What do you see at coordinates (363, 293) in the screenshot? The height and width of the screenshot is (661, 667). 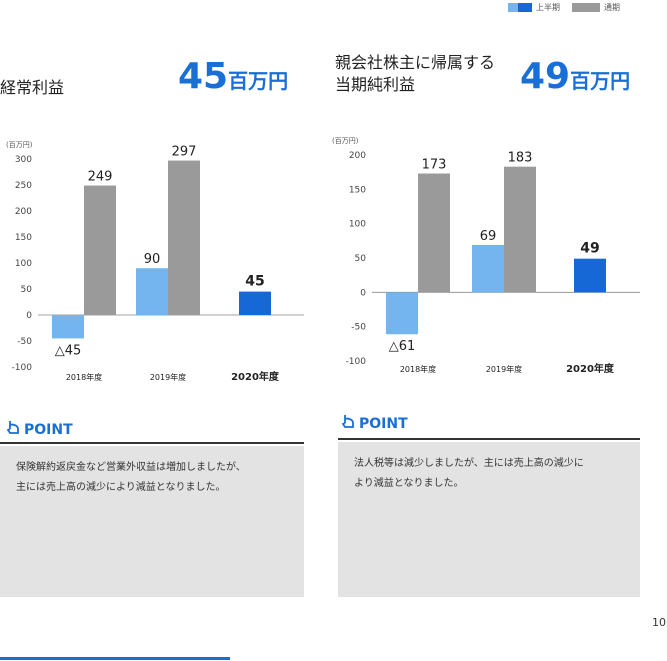 I see `chart2-y-tick: 0` at bounding box center [363, 293].